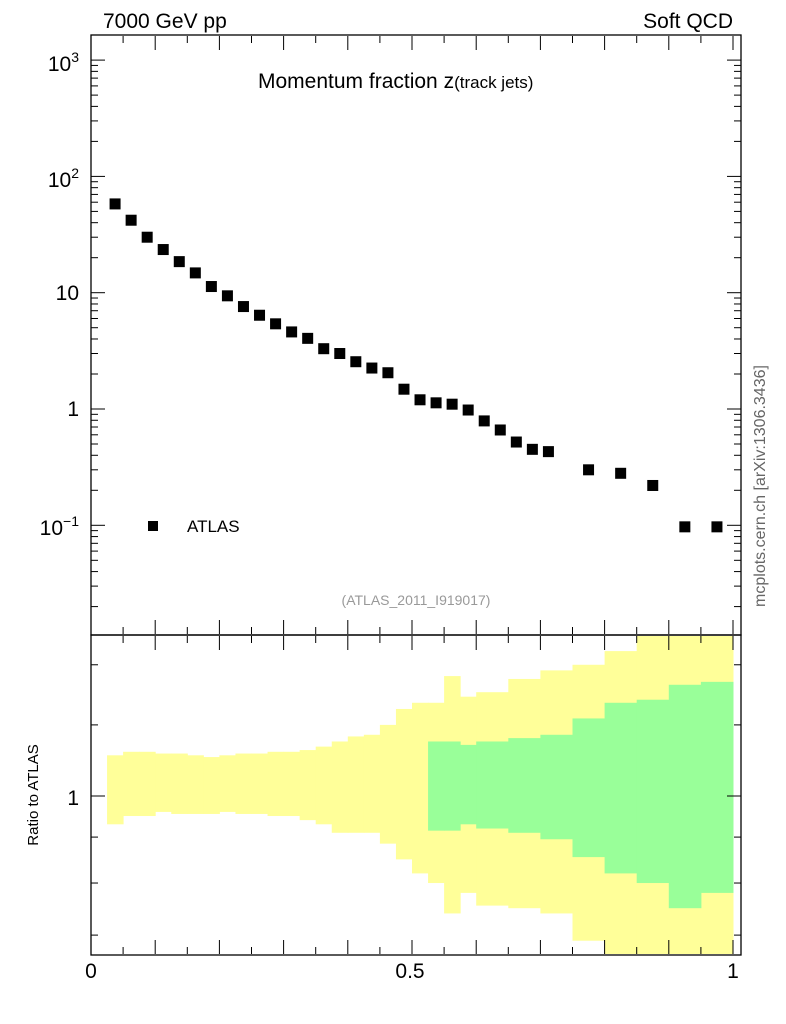 The width and height of the screenshot is (786, 1024). What do you see at coordinates (91, 971) in the screenshot?
I see `x-tick-label-0: 0` at bounding box center [91, 971].